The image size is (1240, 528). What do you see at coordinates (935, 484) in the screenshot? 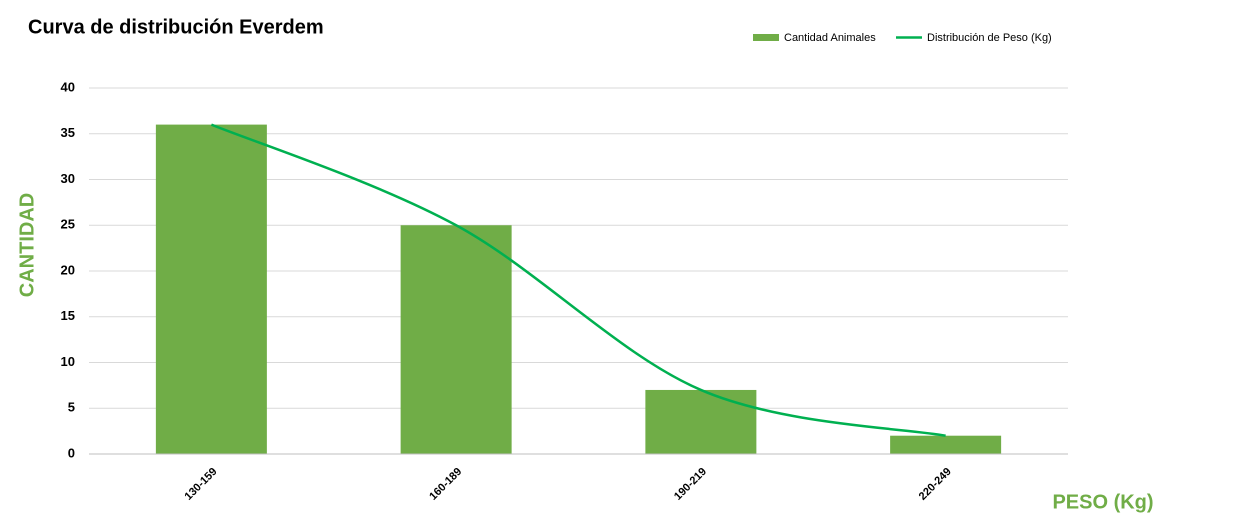
I see `x-tick-label: 220-249` at bounding box center [935, 484].